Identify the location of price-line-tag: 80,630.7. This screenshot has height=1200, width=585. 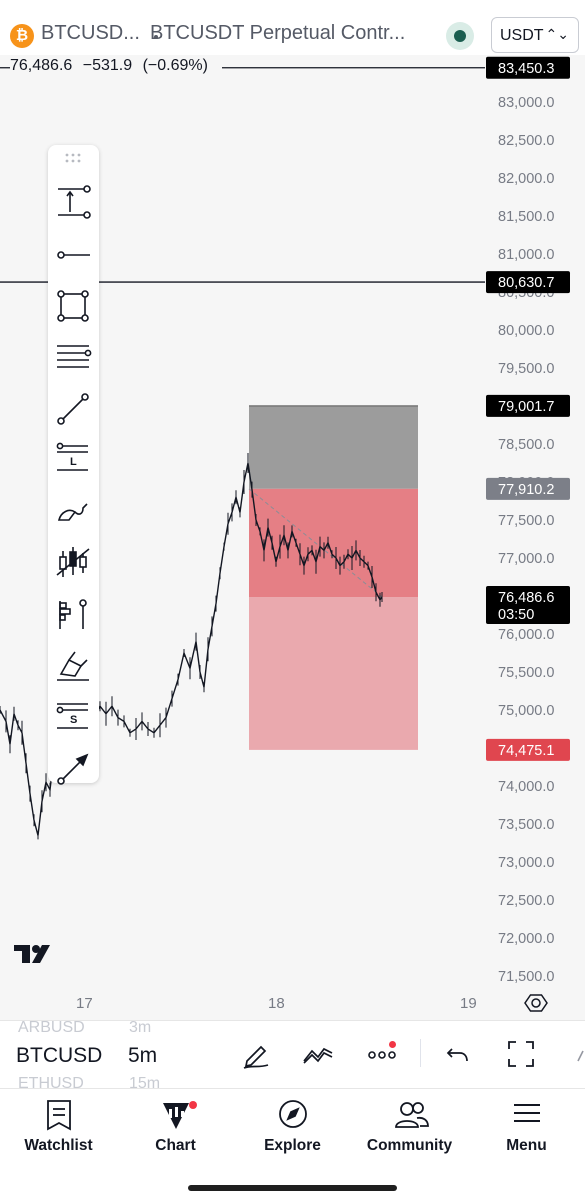
(526, 283).